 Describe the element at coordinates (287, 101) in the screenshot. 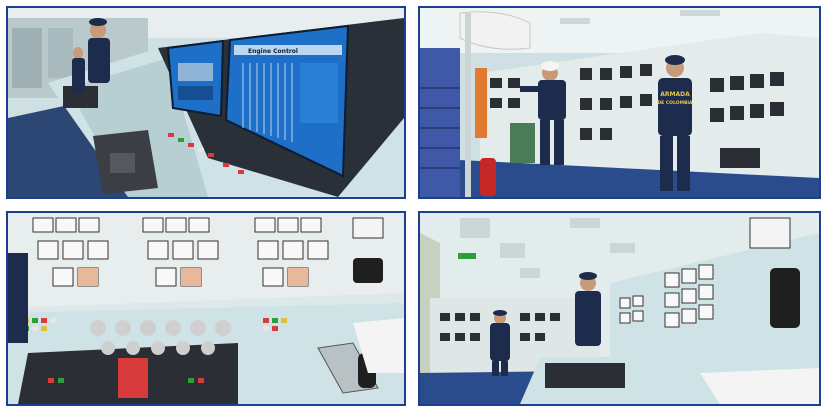

I see `monitor-right: Engine Control` at that location.